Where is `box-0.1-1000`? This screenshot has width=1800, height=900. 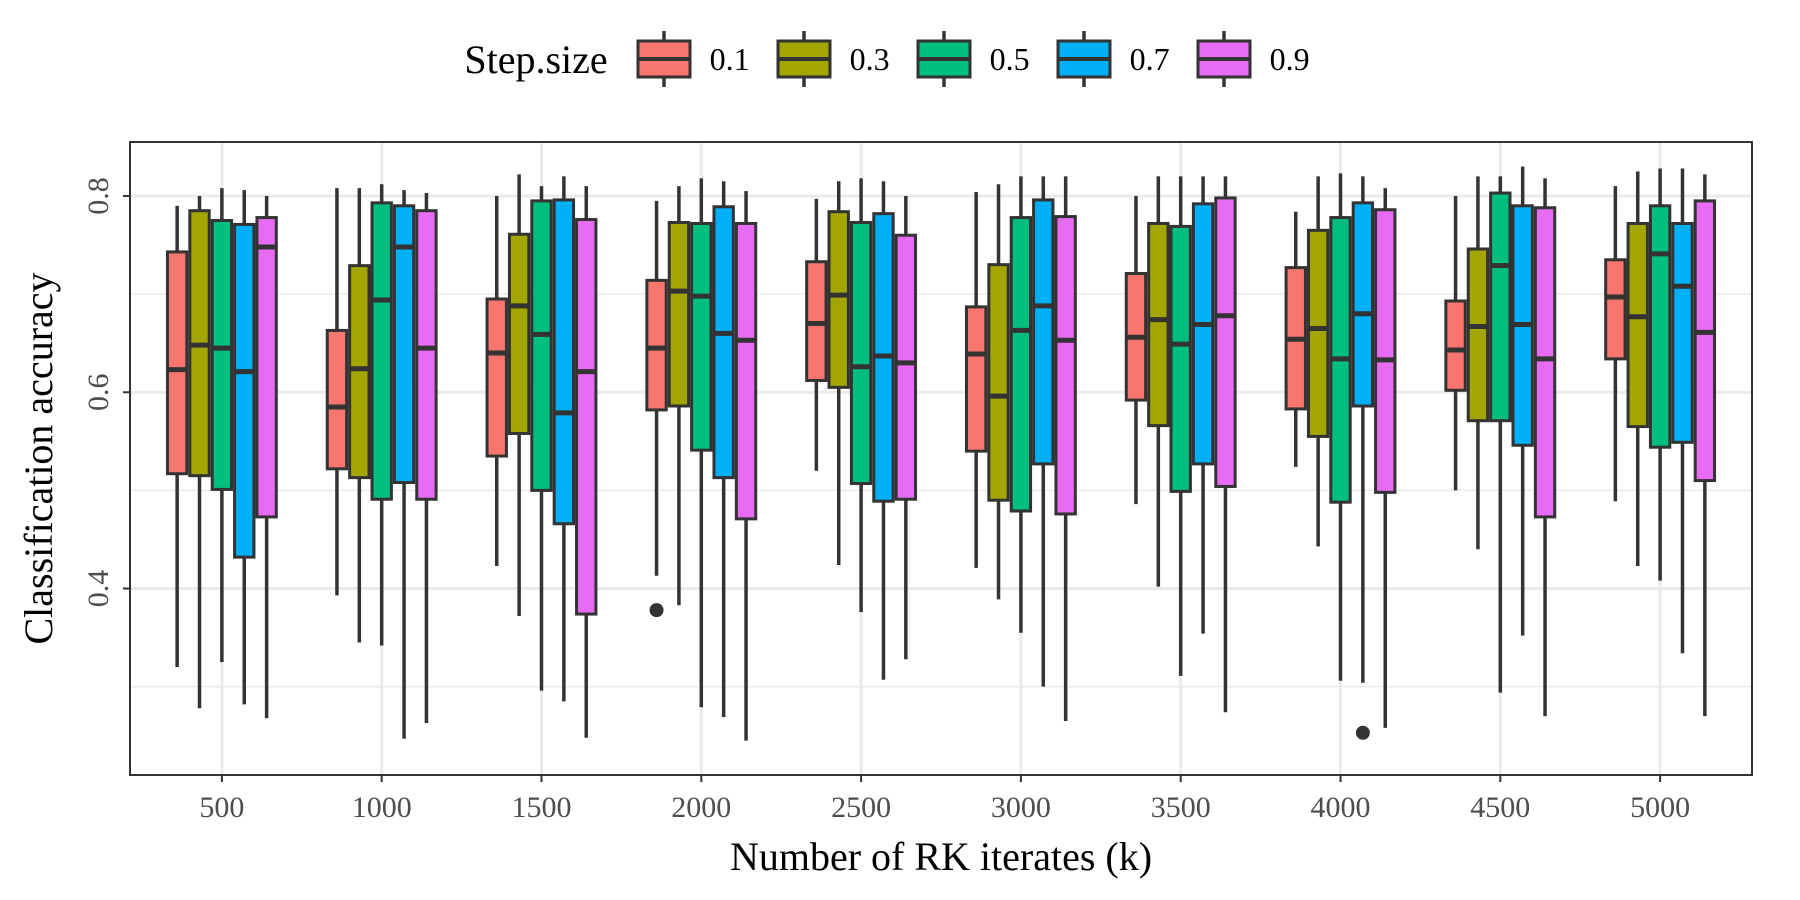
box-0.1-1000 is located at coordinates (337, 392).